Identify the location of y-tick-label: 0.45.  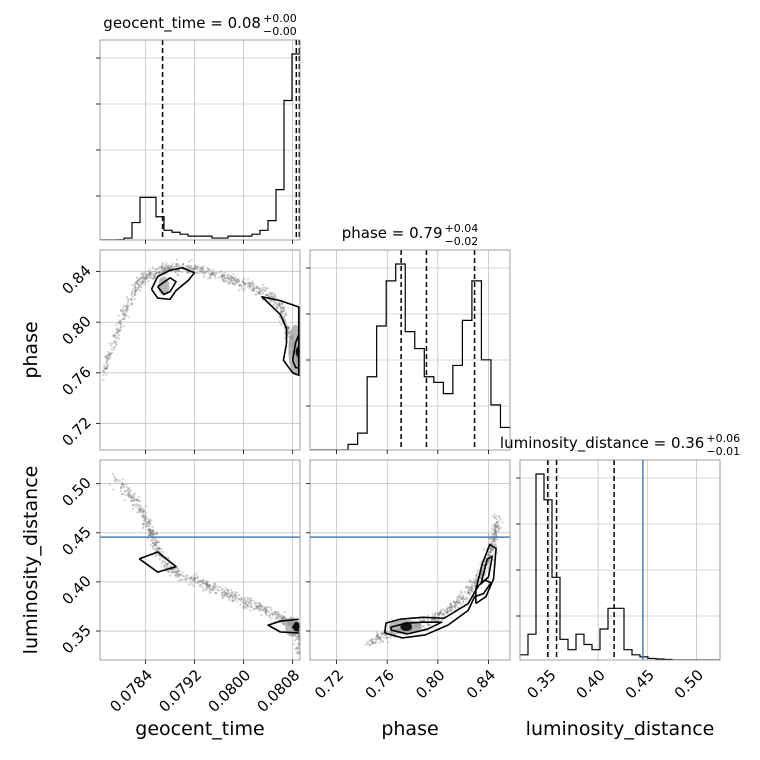
(76, 541).